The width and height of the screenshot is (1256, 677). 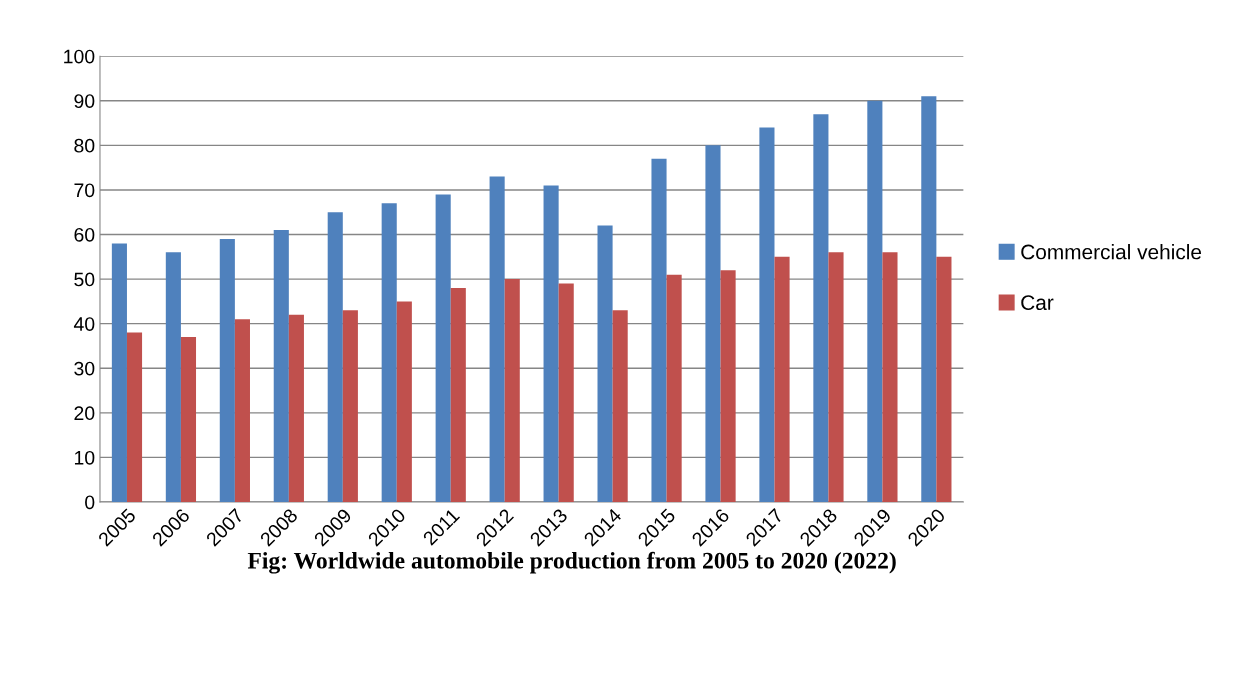 What do you see at coordinates (84, 413) in the screenshot?
I see `y-tick-label: 20` at bounding box center [84, 413].